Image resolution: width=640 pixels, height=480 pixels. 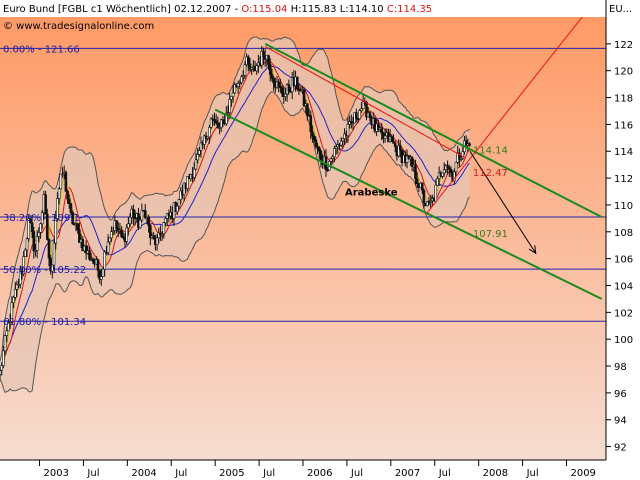 What do you see at coordinates (44, 270) in the screenshot?
I see `fib-label-2: 50.00% - 105.22` at bounding box center [44, 270].